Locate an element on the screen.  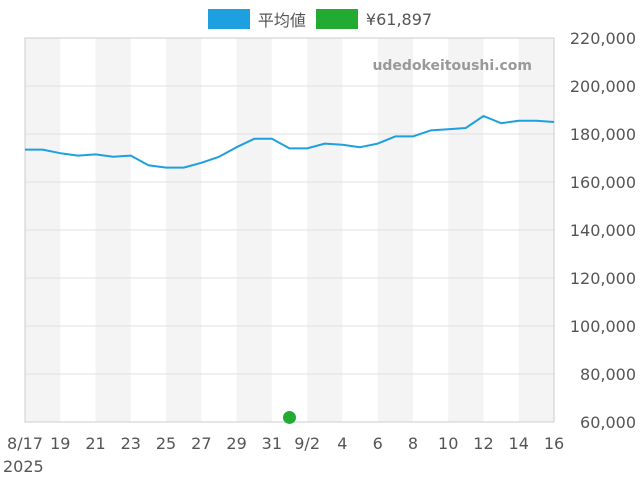
series-average is located at coordinates (290, 142).